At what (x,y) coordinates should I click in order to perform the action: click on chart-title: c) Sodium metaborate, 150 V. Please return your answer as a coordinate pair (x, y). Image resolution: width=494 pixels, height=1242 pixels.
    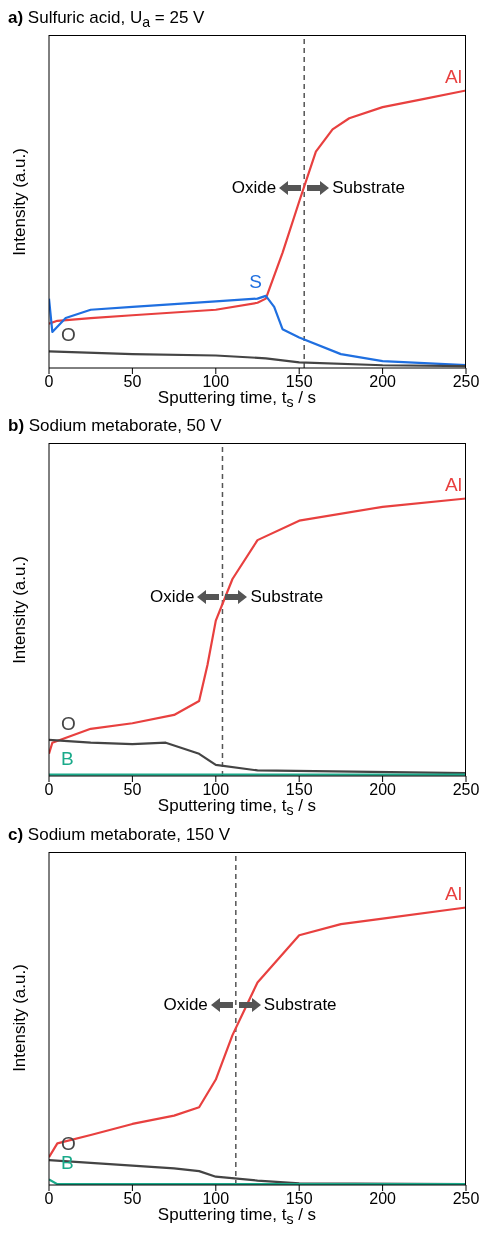
    Looking at the image, I should click on (119, 834).